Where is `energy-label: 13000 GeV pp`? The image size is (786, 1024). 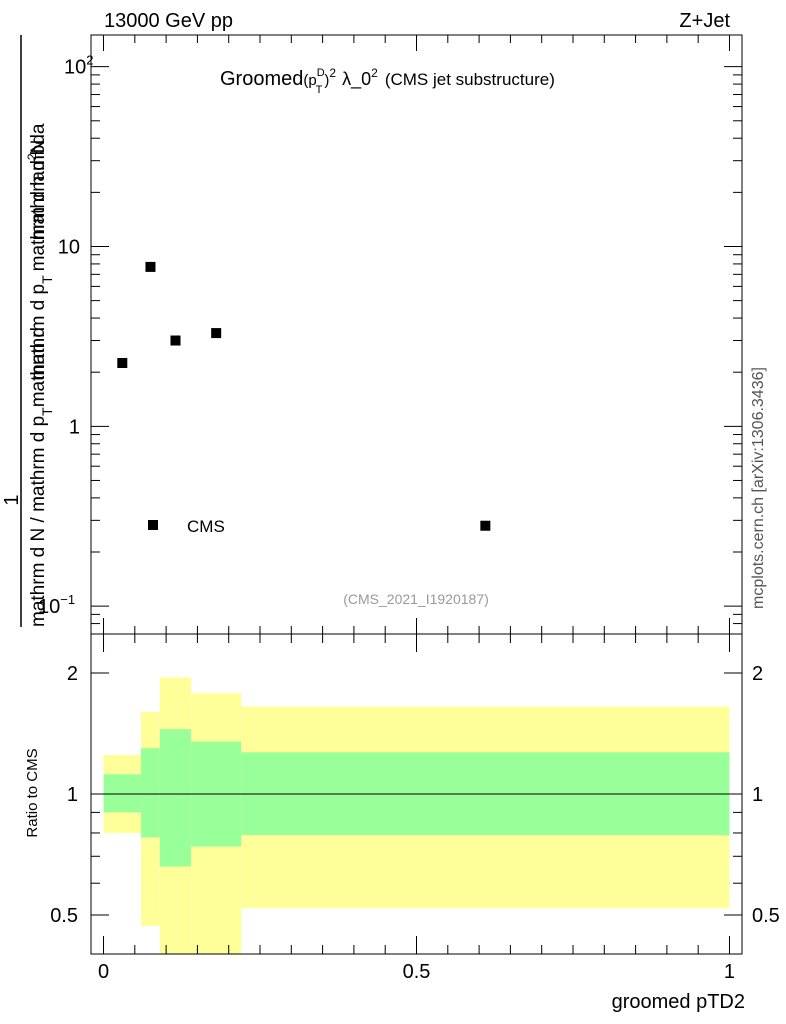 energy-label: 13000 GeV pp is located at coordinates (168, 21).